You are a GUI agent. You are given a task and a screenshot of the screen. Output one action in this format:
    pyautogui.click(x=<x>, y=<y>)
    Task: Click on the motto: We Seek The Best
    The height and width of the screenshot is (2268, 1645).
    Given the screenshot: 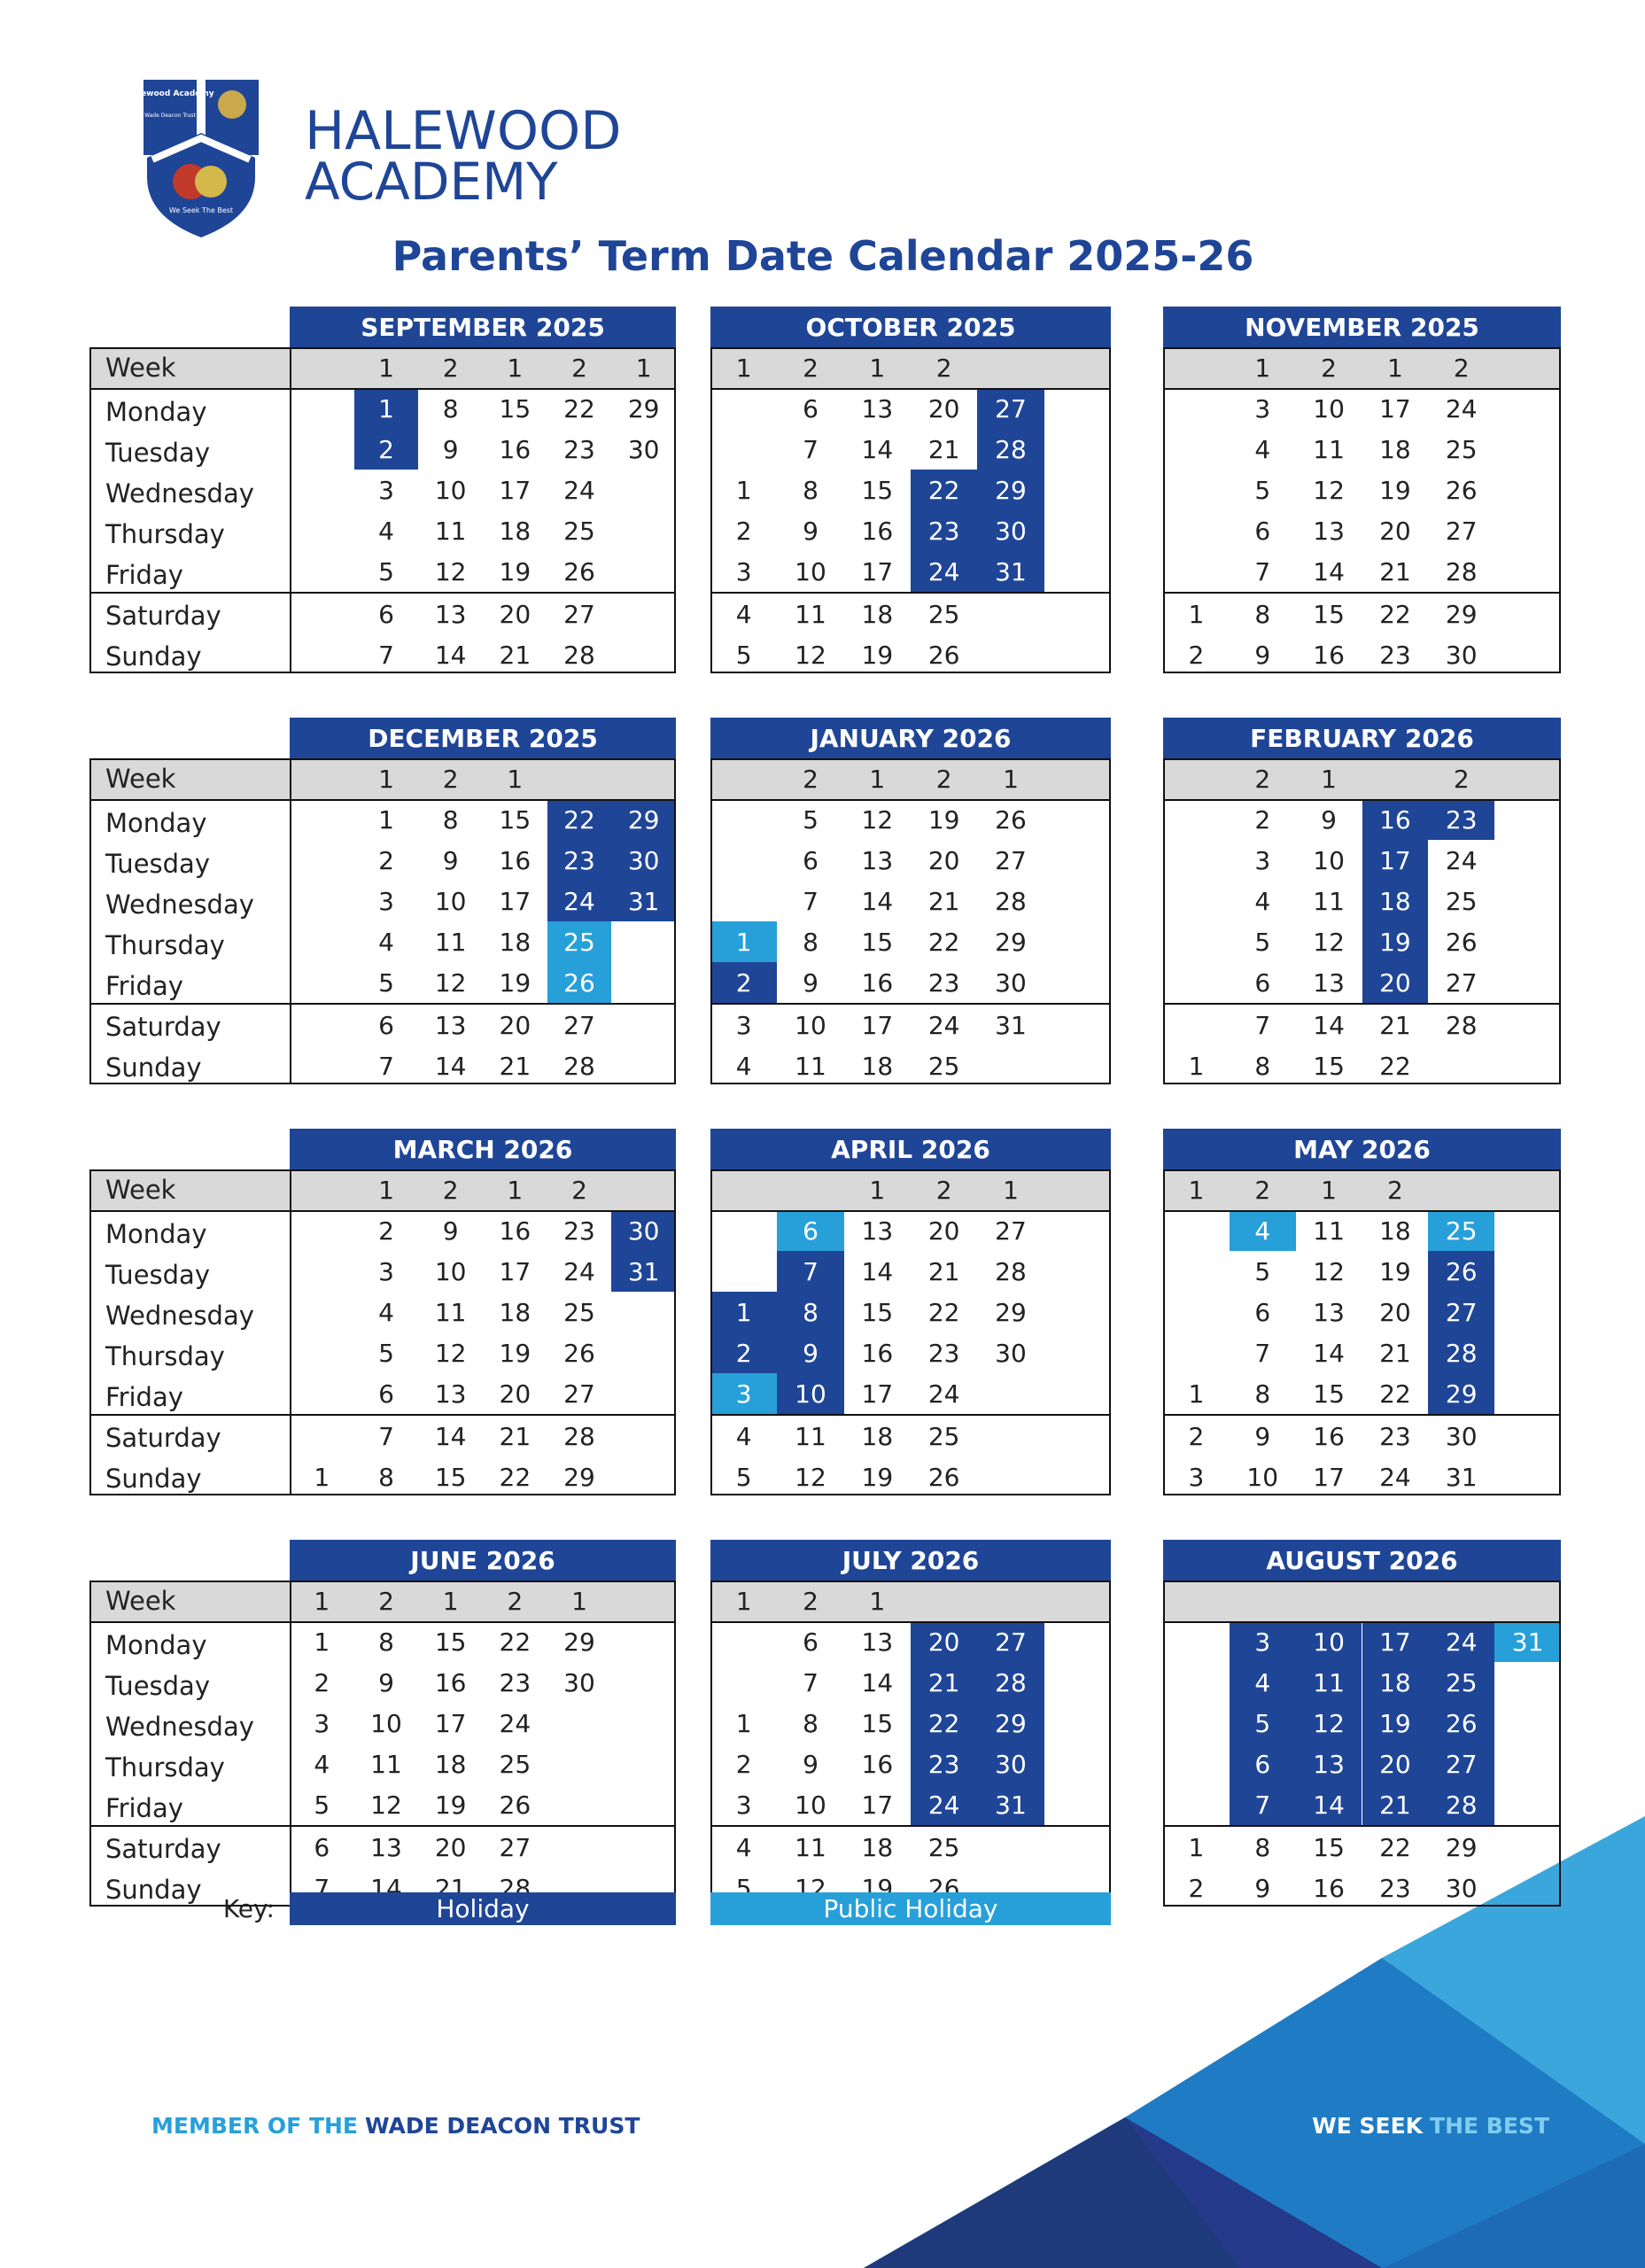 What is the action you would take?
    pyautogui.click(x=201, y=210)
    